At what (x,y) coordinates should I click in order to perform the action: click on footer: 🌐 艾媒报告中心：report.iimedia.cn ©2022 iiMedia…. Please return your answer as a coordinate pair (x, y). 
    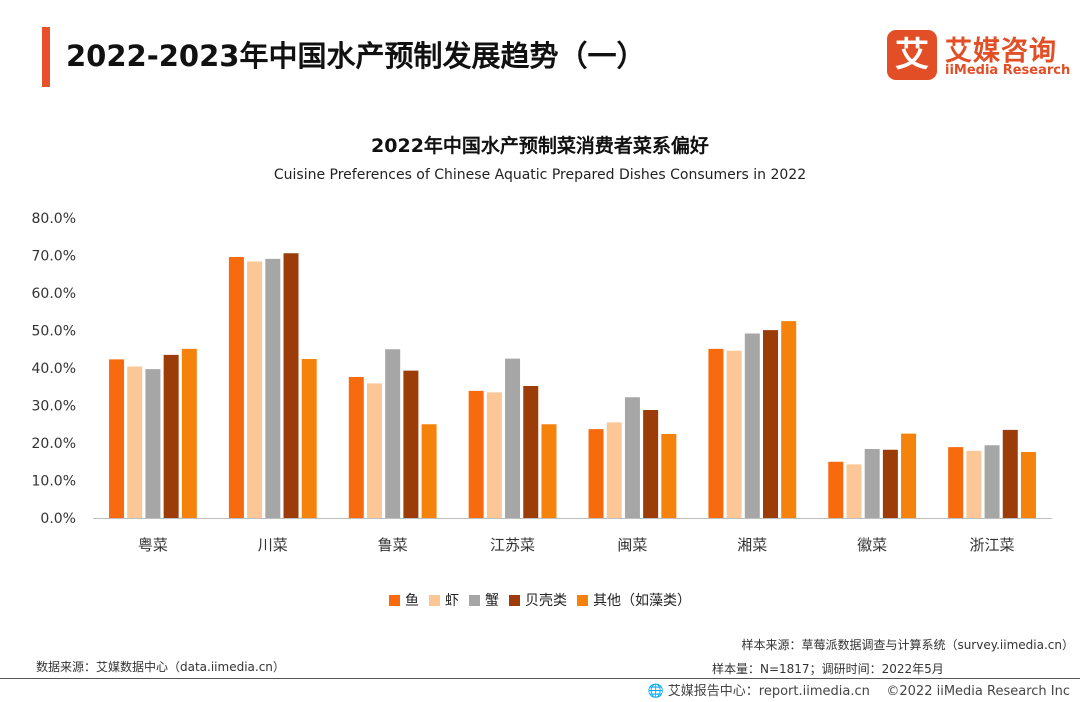
    Looking at the image, I should click on (858, 689).